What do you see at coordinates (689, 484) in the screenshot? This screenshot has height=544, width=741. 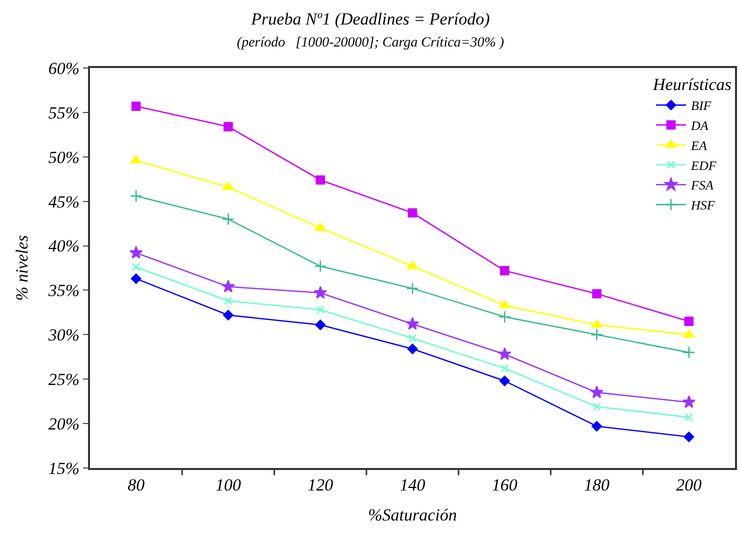 I see `x-tick-label: 200` at bounding box center [689, 484].